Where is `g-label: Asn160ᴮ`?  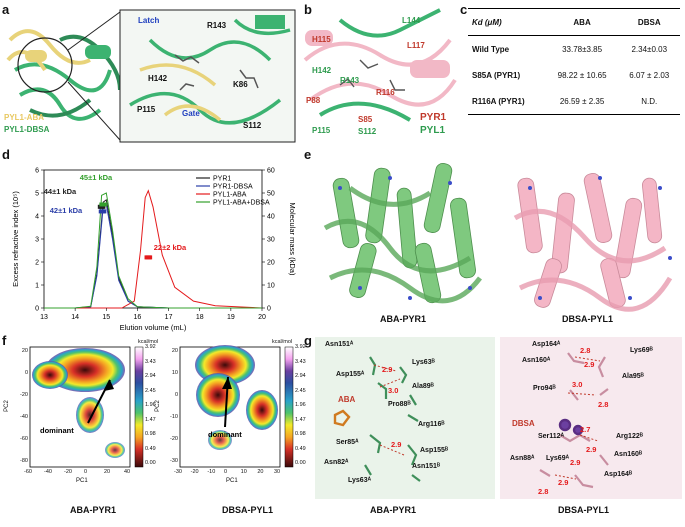 g-label: Asn160ᴮ is located at coordinates (628, 454).